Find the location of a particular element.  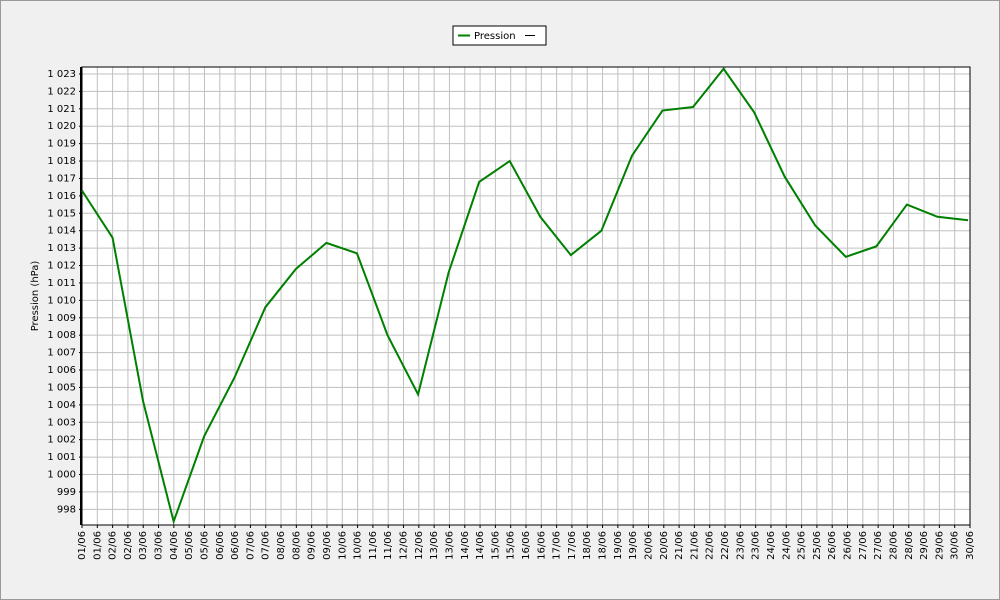

y-tick-label: 999 is located at coordinates (66, 492).